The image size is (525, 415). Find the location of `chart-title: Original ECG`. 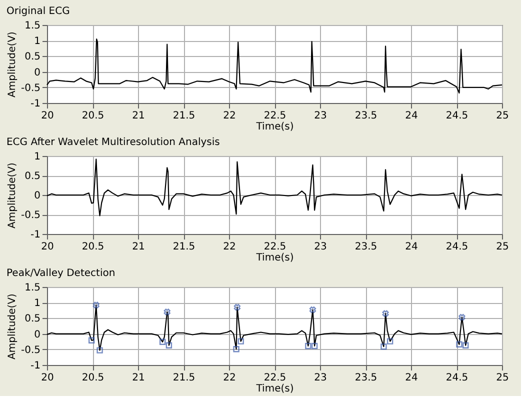

chart-title: Original ECG is located at coordinates (38, 11).